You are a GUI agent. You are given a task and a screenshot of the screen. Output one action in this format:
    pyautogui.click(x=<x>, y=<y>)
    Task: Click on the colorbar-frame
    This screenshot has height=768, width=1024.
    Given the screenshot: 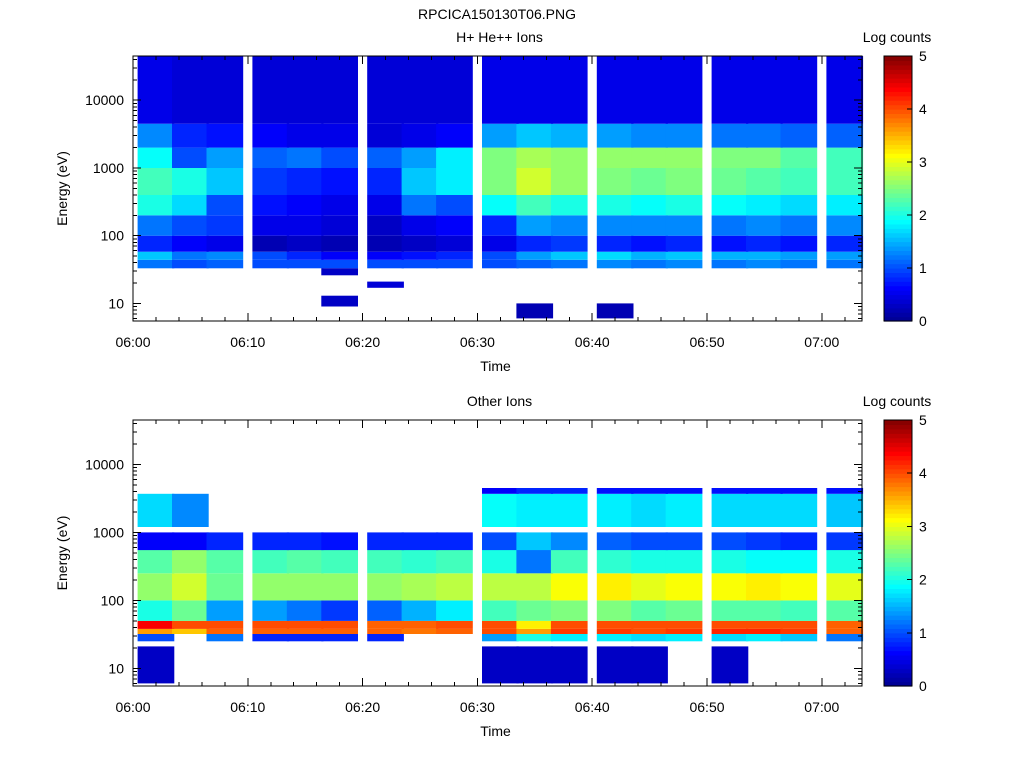 What is the action you would take?
    pyautogui.click(x=898, y=553)
    